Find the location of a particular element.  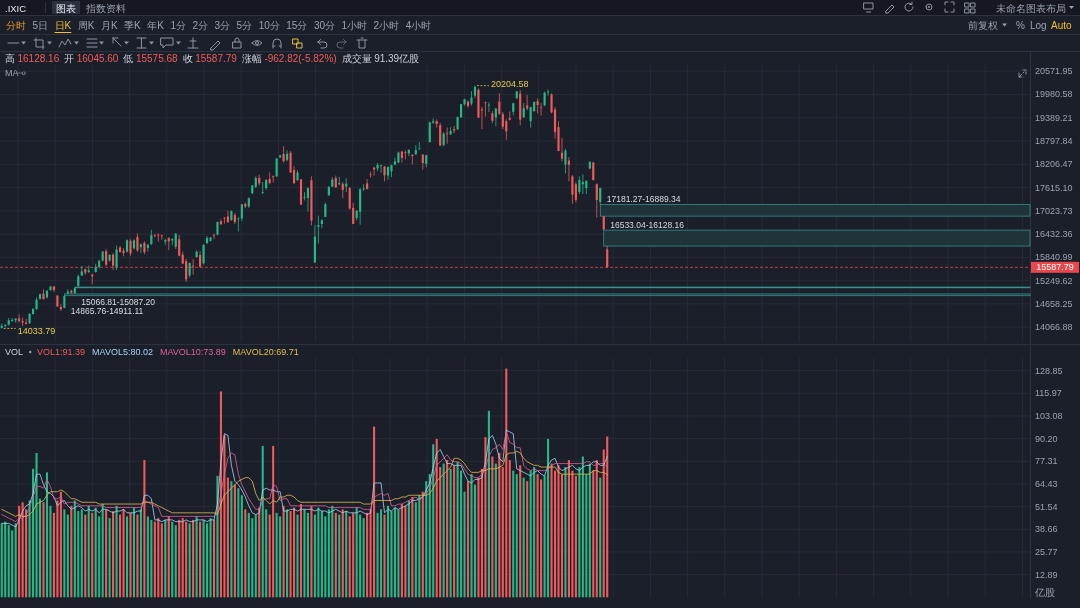

text: 30分 is located at coordinates (324, 25).